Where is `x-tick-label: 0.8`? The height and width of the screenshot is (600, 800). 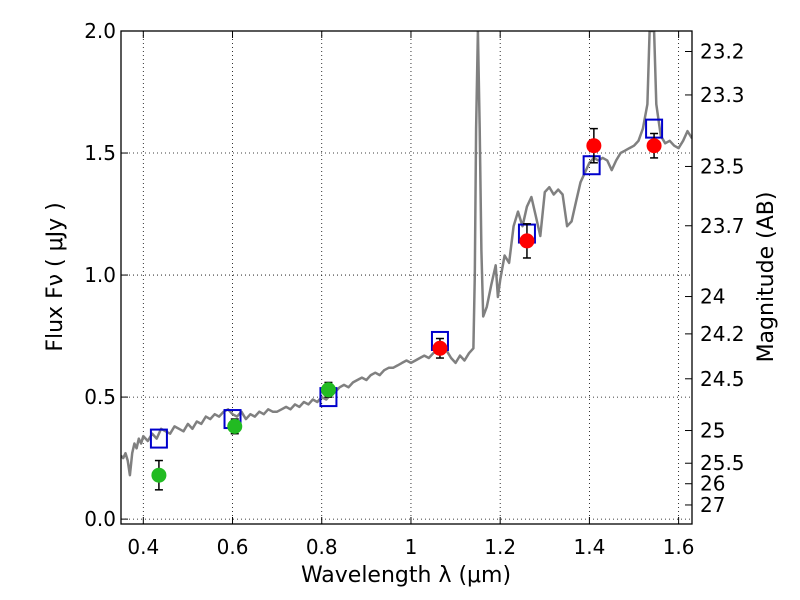 x-tick-label: 0.8 is located at coordinates (322, 547).